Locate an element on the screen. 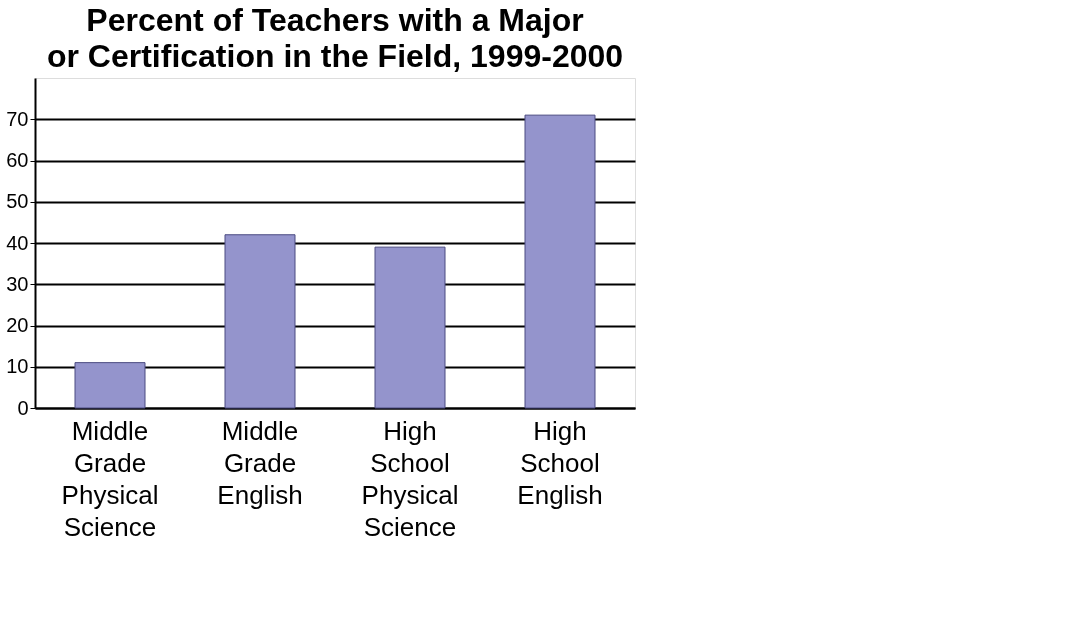 The height and width of the screenshot is (632, 1086). y-tick-label: 50 is located at coordinates (17, 201).